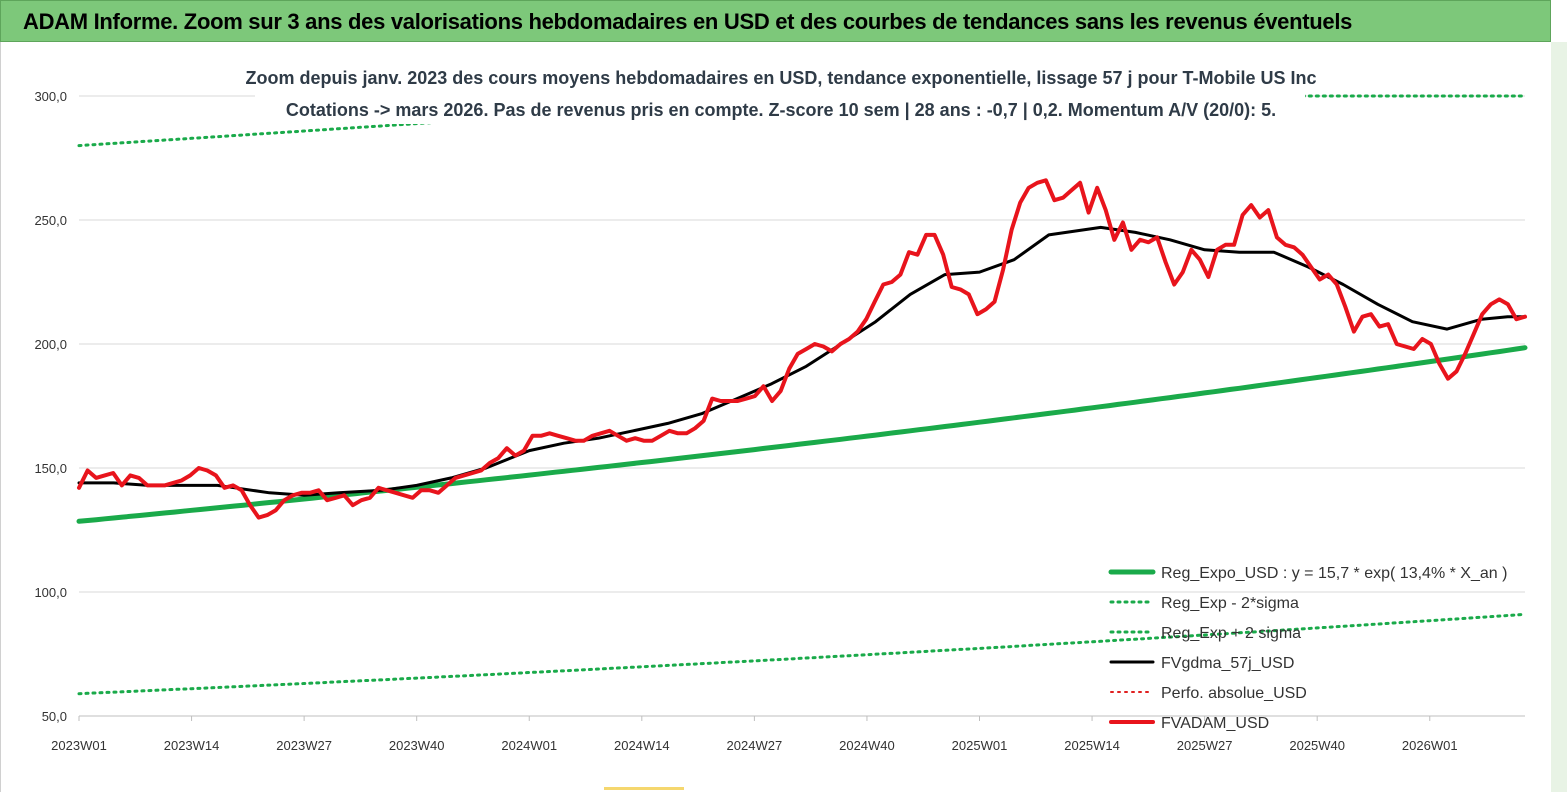 Image resolution: width=1567 pixels, height=792 pixels. What do you see at coordinates (1227, 663) in the screenshot?
I see `legend-entry: FVgdma_57j_USD` at bounding box center [1227, 663].